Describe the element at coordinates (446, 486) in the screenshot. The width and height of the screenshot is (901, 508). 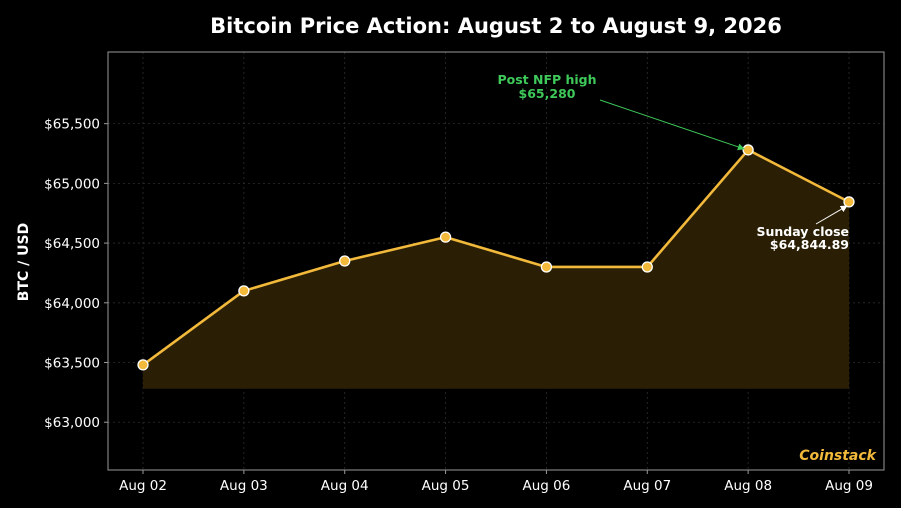
I see `x-tick-label: Aug 05` at that location.